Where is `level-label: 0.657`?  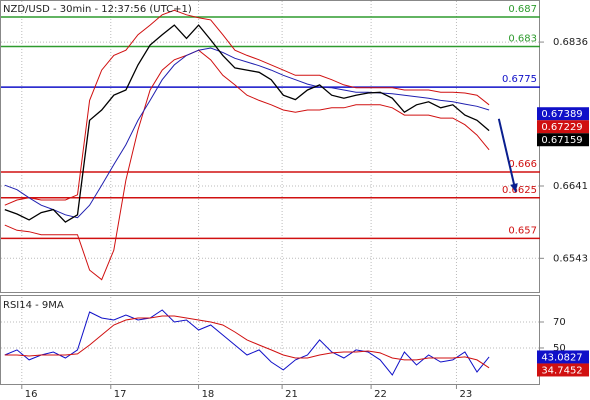 level-label: 0.657 is located at coordinates (522, 230).